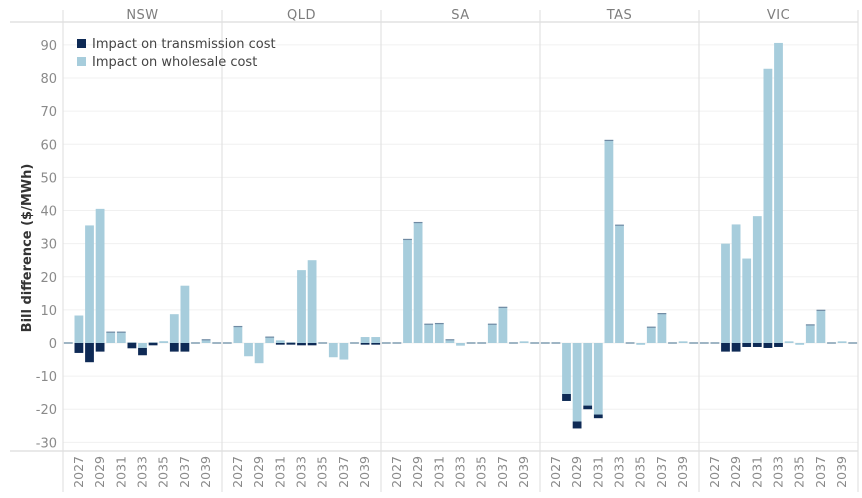 The height and width of the screenshot is (498, 862). Describe the element at coordinates (376, 340) in the screenshot. I see `bar-wholesale-qld-2040` at that location.